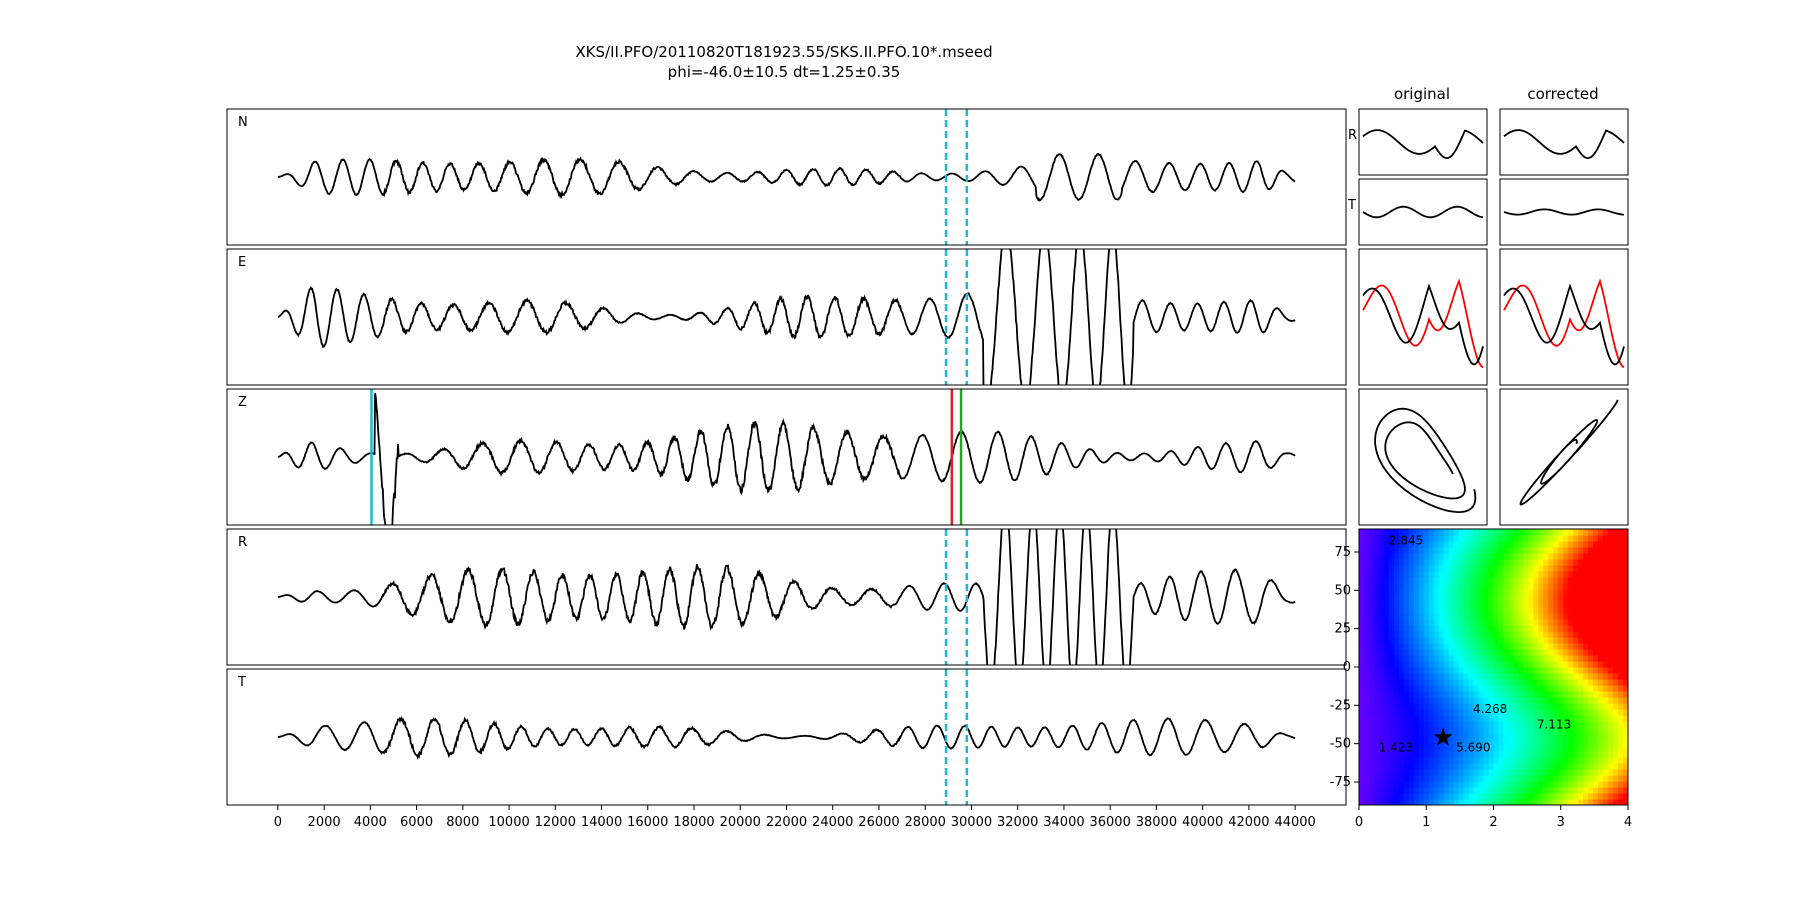  What do you see at coordinates (508, 822) in the screenshot?
I see `x-tick-label: 10000` at bounding box center [508, 822].